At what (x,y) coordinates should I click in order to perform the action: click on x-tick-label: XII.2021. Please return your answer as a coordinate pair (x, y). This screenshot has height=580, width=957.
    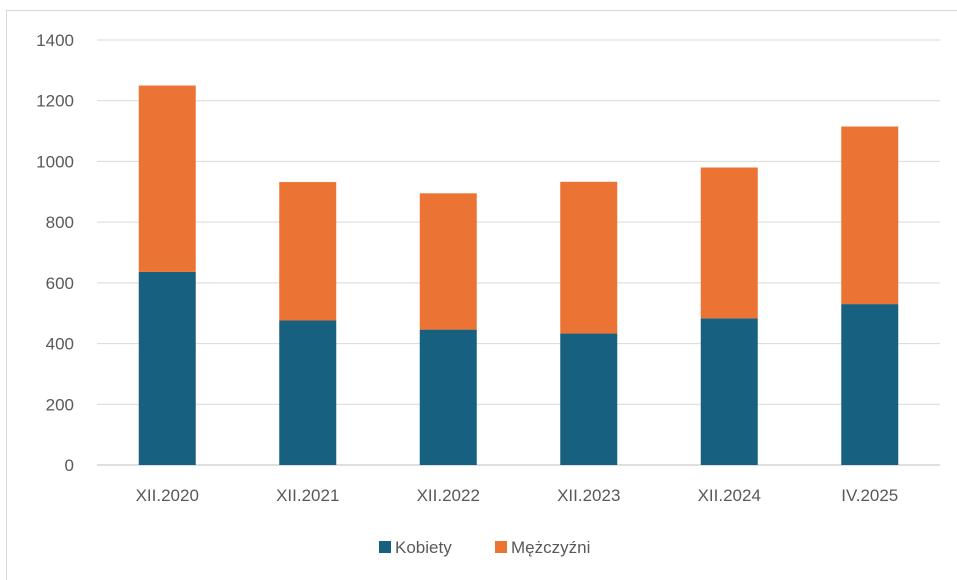
    Looking at the image, I should click on (307, 495).